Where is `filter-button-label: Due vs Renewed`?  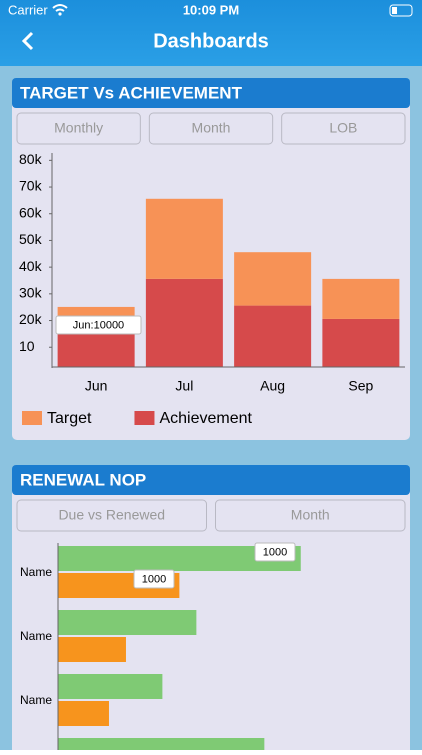
filter-button-label: Due vs Renewed is located at coordinates (111, 515).